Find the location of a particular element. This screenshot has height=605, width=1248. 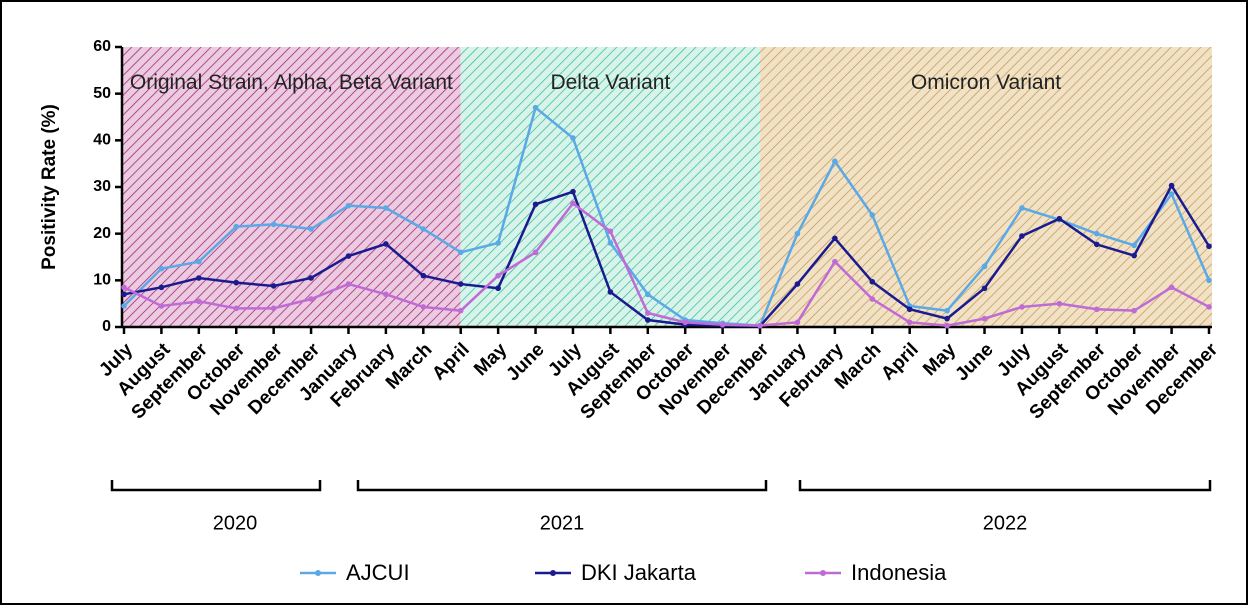

legend-label: AJCUI is located at coordinates (378, 572).